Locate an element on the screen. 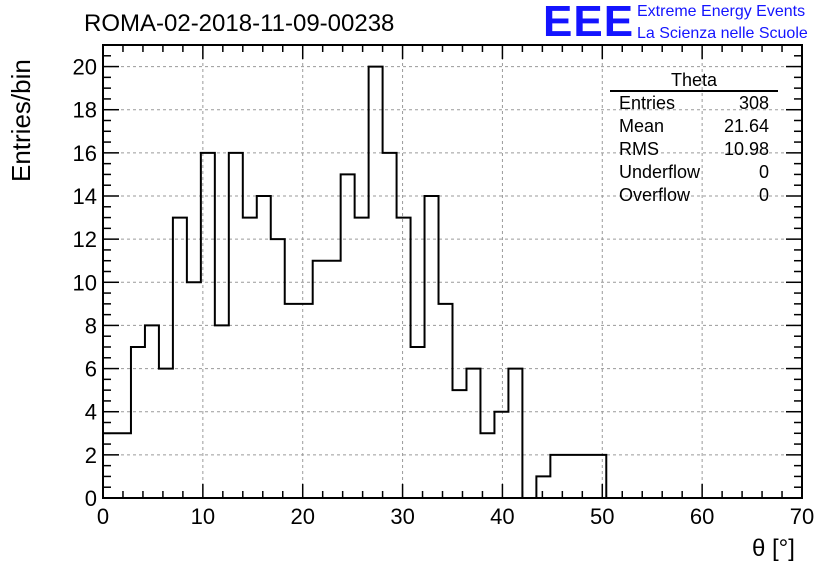  y-tick-label: 4 is located at coordinates (91, 412).